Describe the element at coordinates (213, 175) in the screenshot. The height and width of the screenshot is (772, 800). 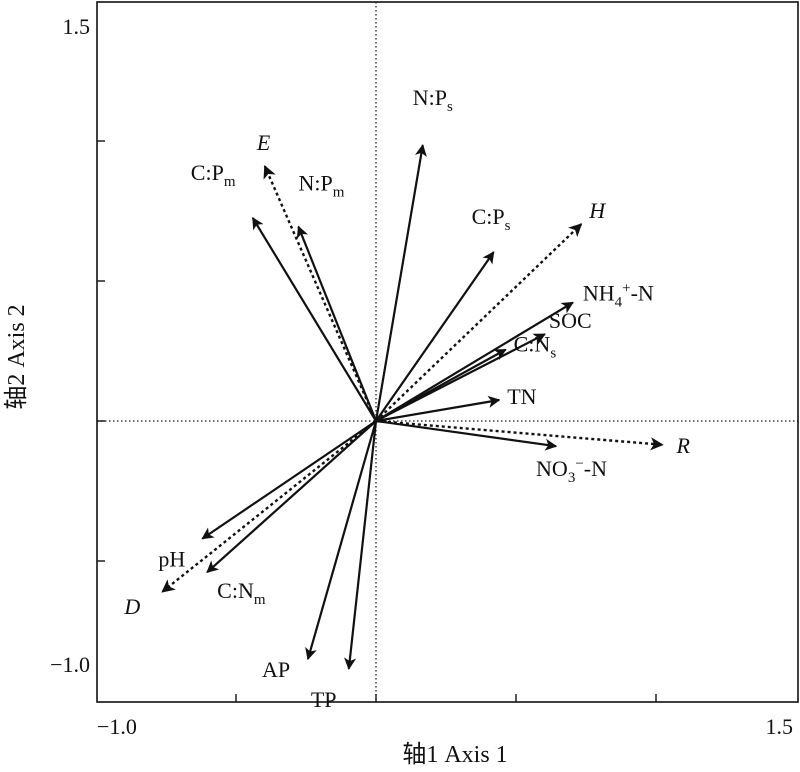
I see `label-cpm: C:Pm` at that location.